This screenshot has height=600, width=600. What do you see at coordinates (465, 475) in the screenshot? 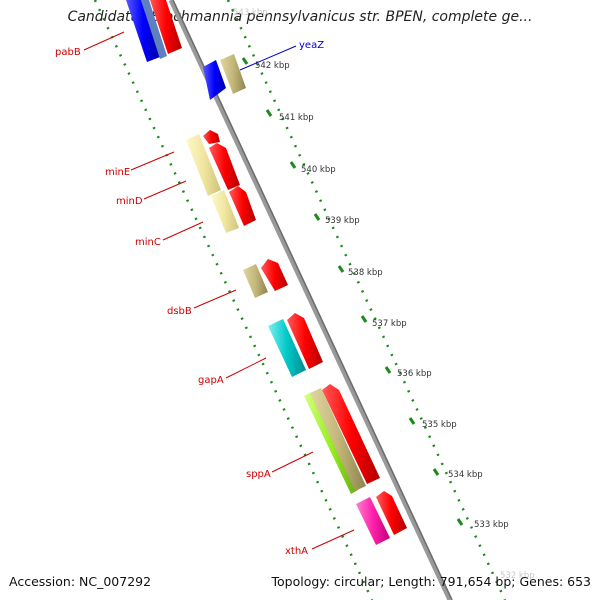
I see `scale-label-534: 534 kbp` at bounding box center [465, 475].